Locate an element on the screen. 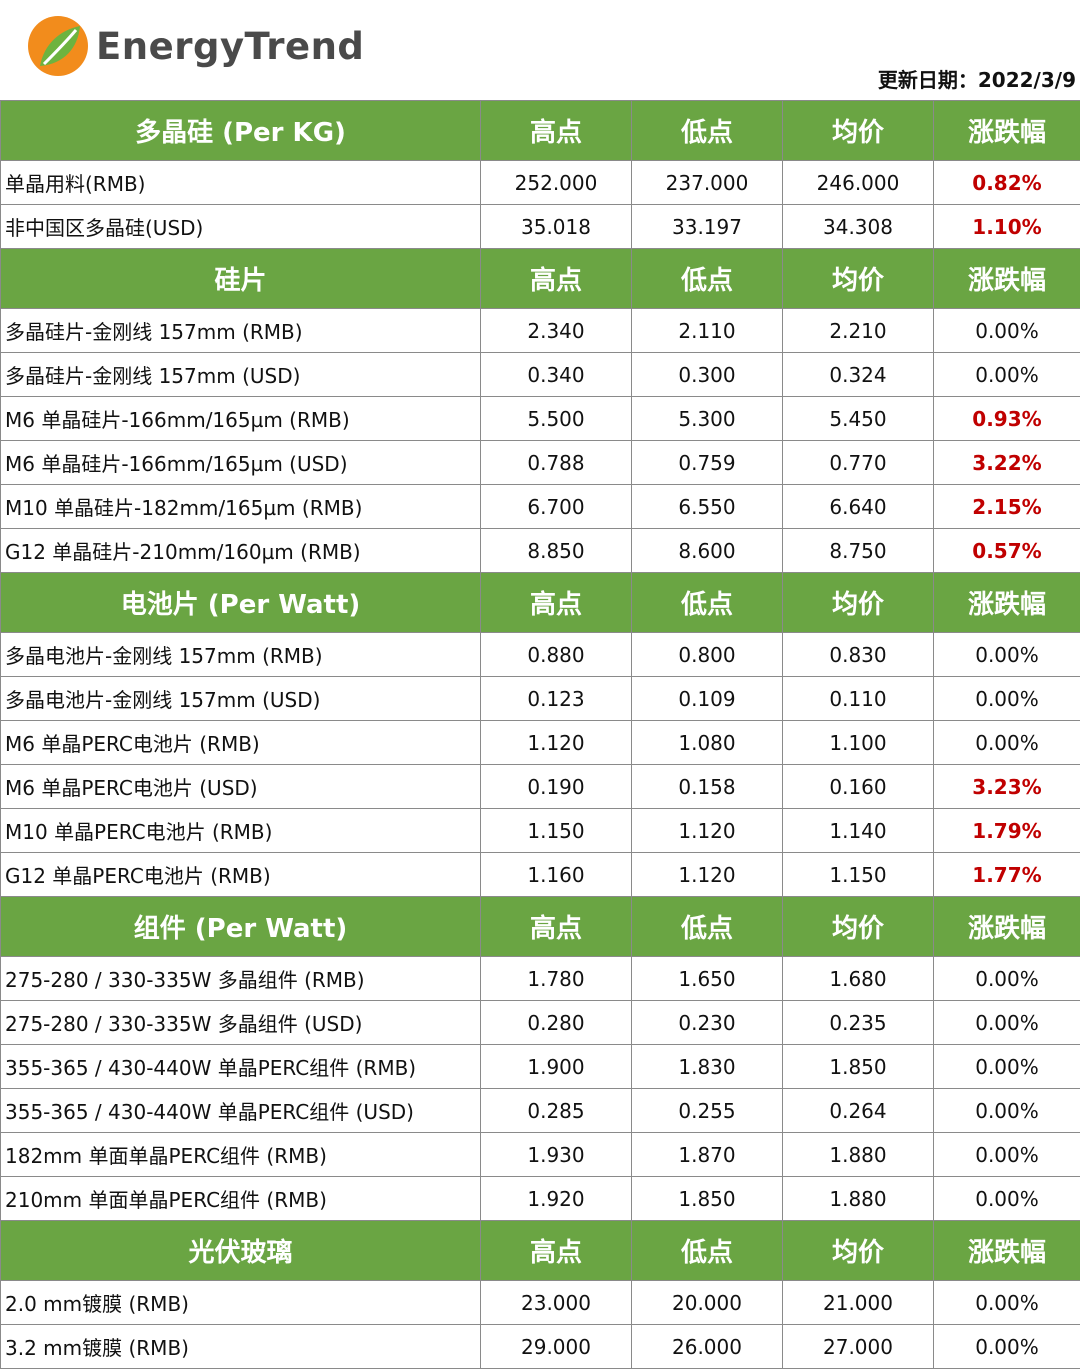 Image resolution: width=1080 pixels, height=1369 pixels. table-row: G12 单晶PERC电池片 (RMB) 1.160 1.120 1.150 1.77% is located at coordinates (540, 874).